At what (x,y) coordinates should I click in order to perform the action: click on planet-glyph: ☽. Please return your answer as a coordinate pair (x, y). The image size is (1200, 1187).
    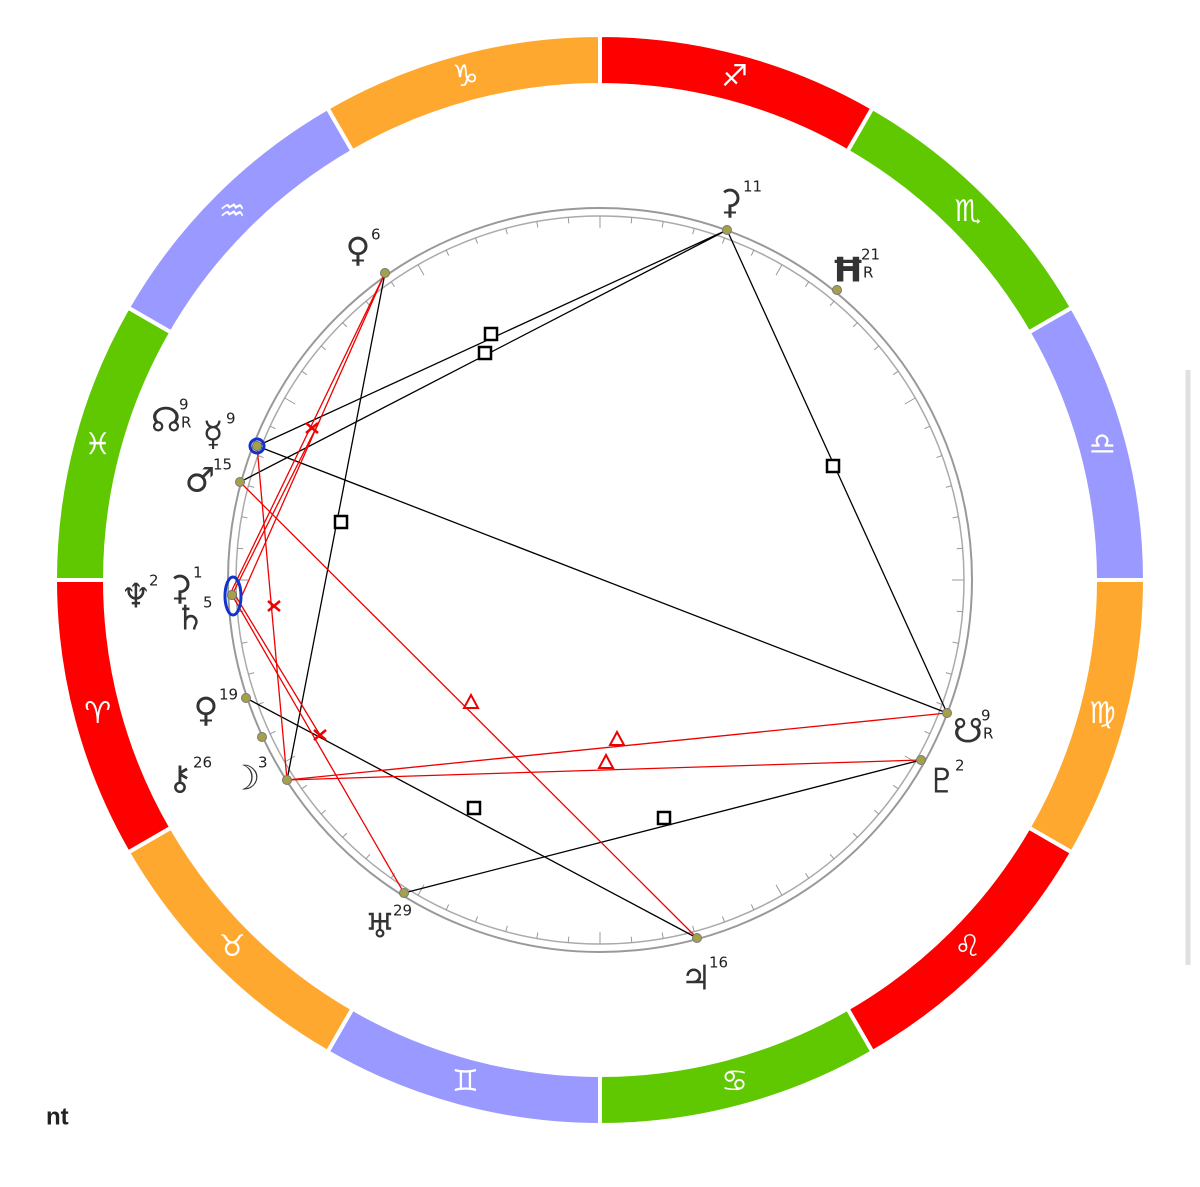
    Looking at the image, I should click on (245, 779).